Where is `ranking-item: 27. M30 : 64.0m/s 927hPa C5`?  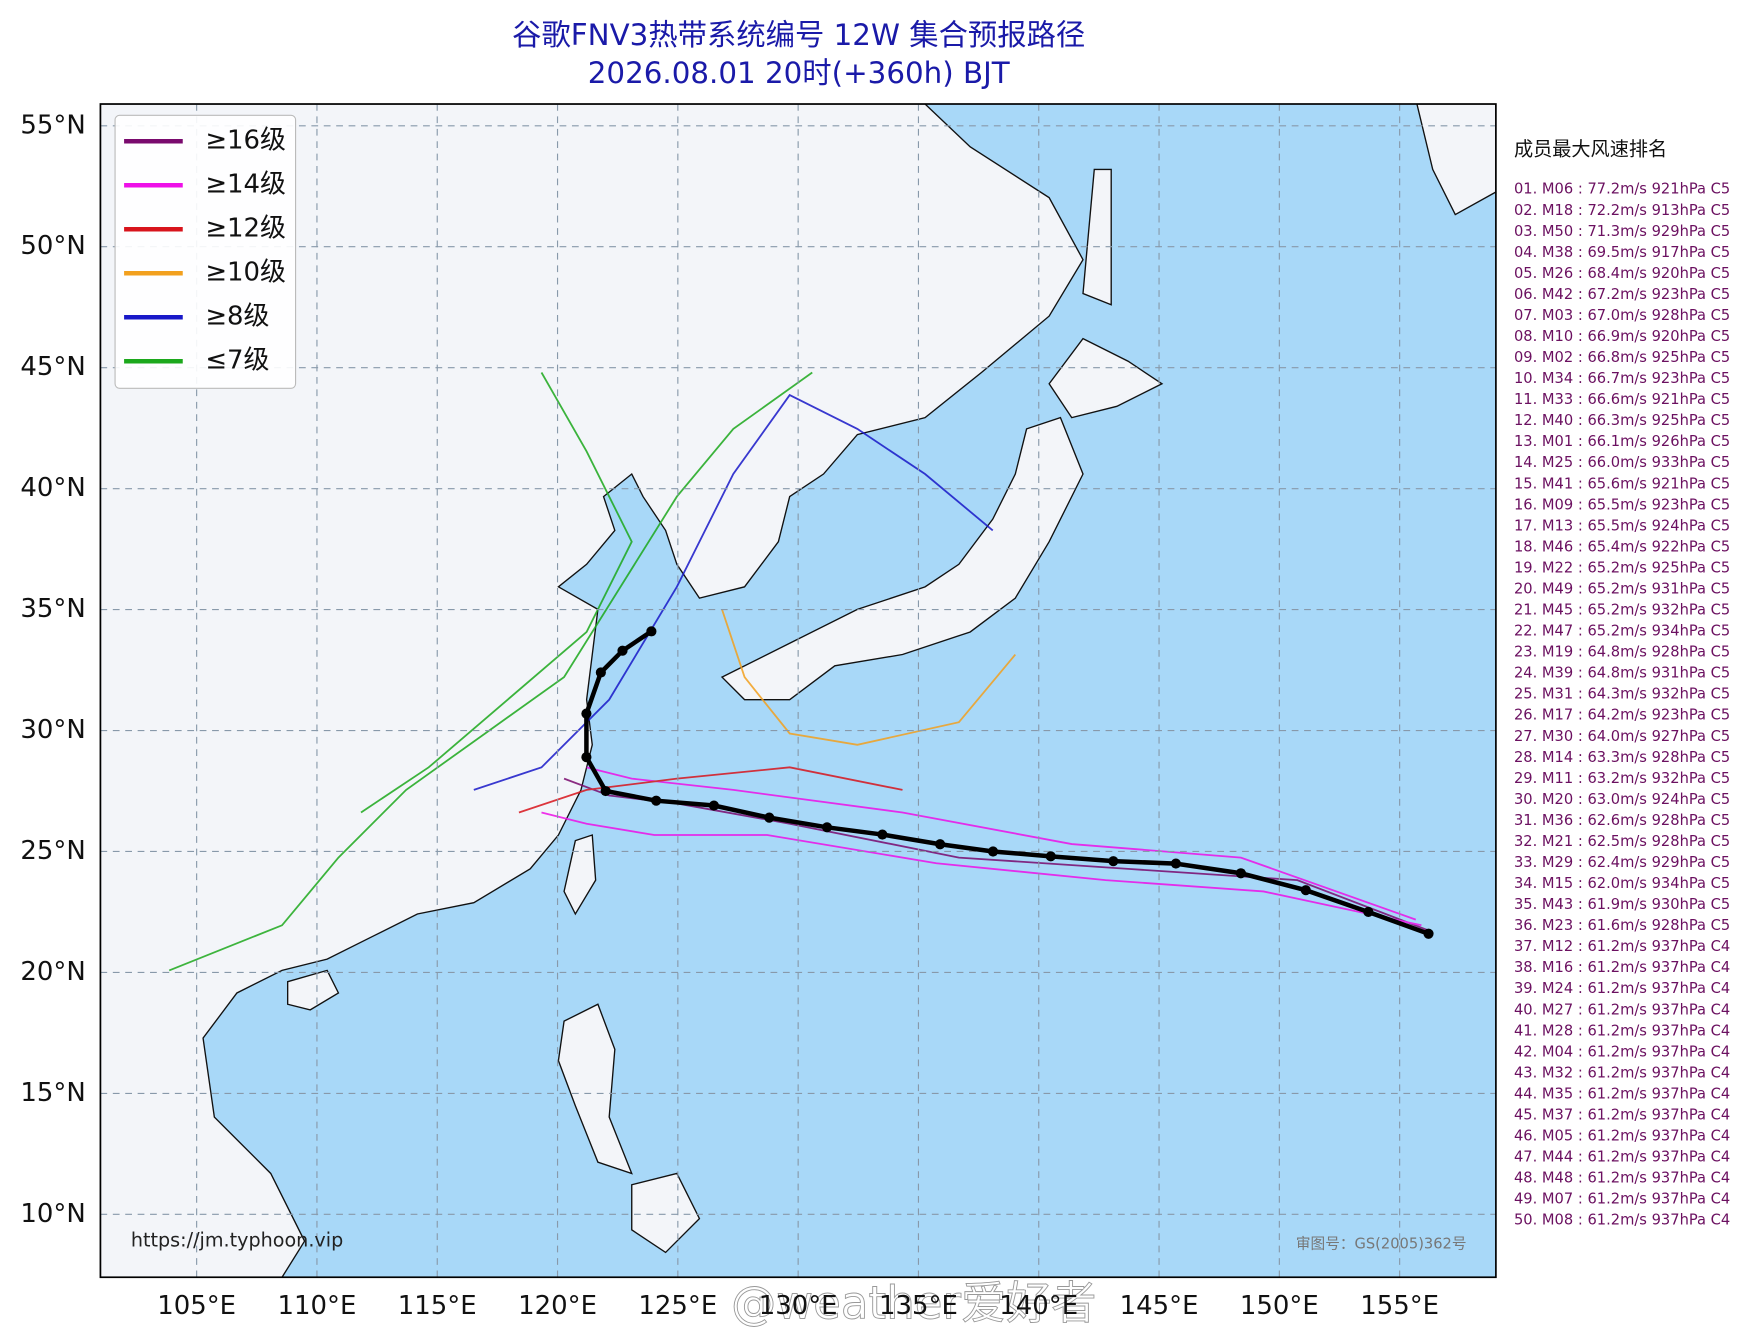 ranking-item: 27. M30 : 64.0m/s 927hPa C5 is located at coordinates (1622, 736).